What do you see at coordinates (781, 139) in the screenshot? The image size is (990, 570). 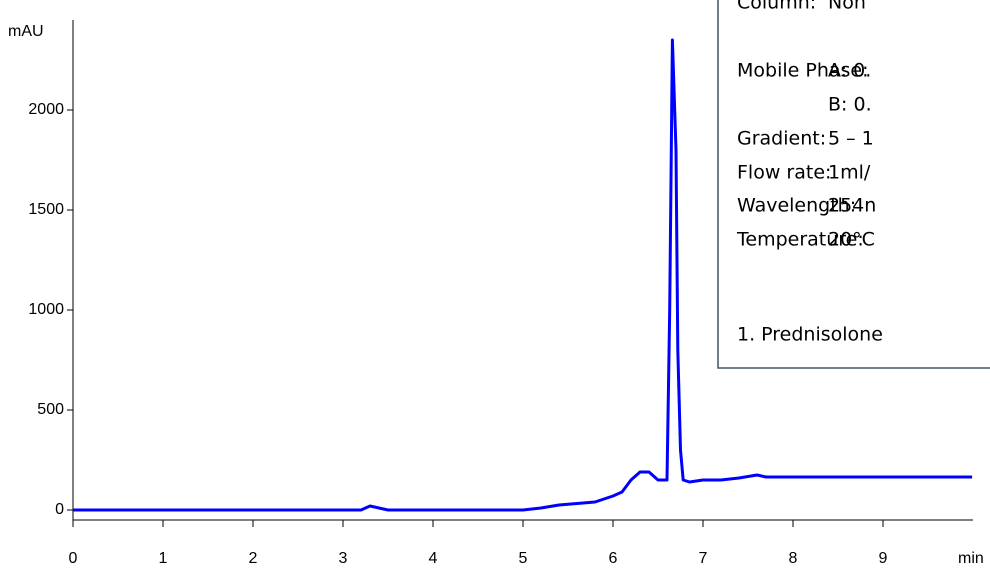 I see `info-label: Gradient:` at bounding box center [781, 139].